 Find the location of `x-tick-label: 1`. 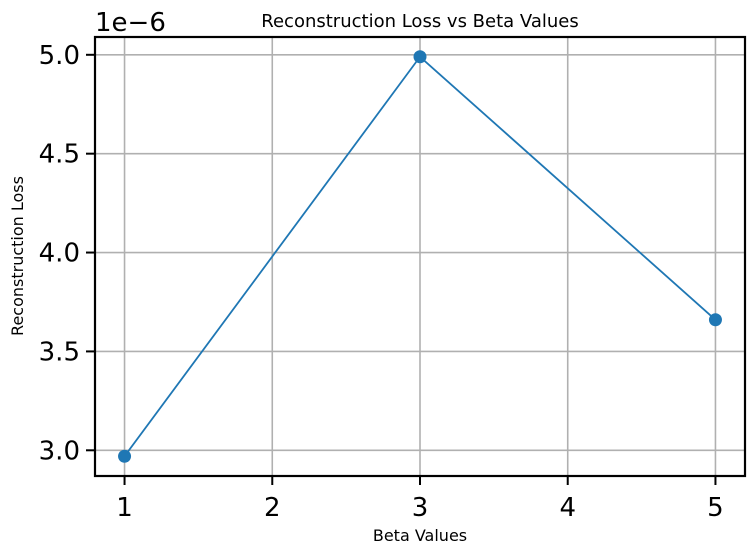

x-tick-label: 1 is located at coordinates (124, 508).